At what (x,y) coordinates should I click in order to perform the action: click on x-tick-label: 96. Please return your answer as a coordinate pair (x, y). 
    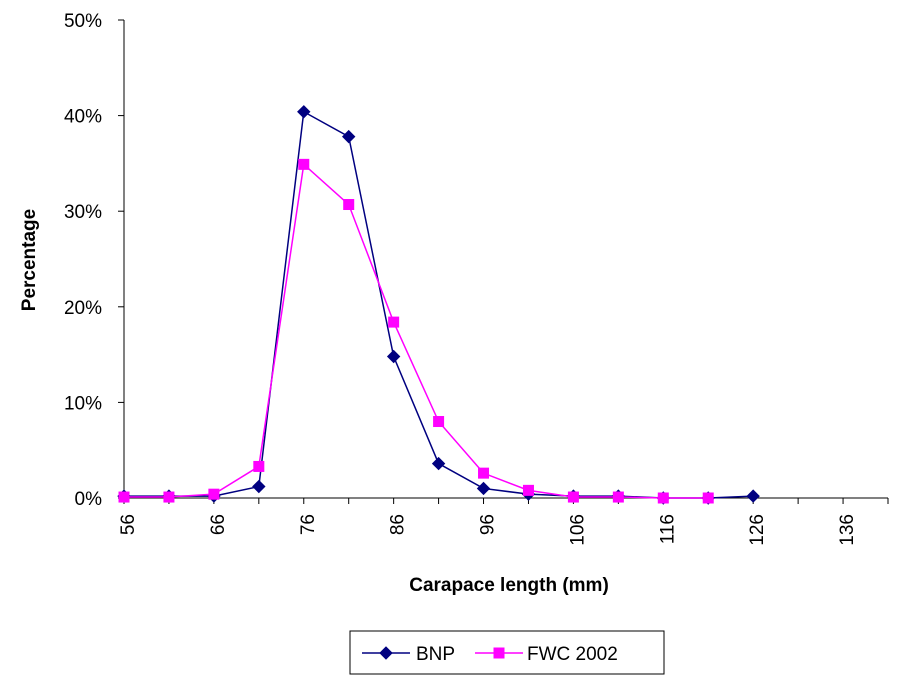
    Looking at the image, I should click on (488, 524).